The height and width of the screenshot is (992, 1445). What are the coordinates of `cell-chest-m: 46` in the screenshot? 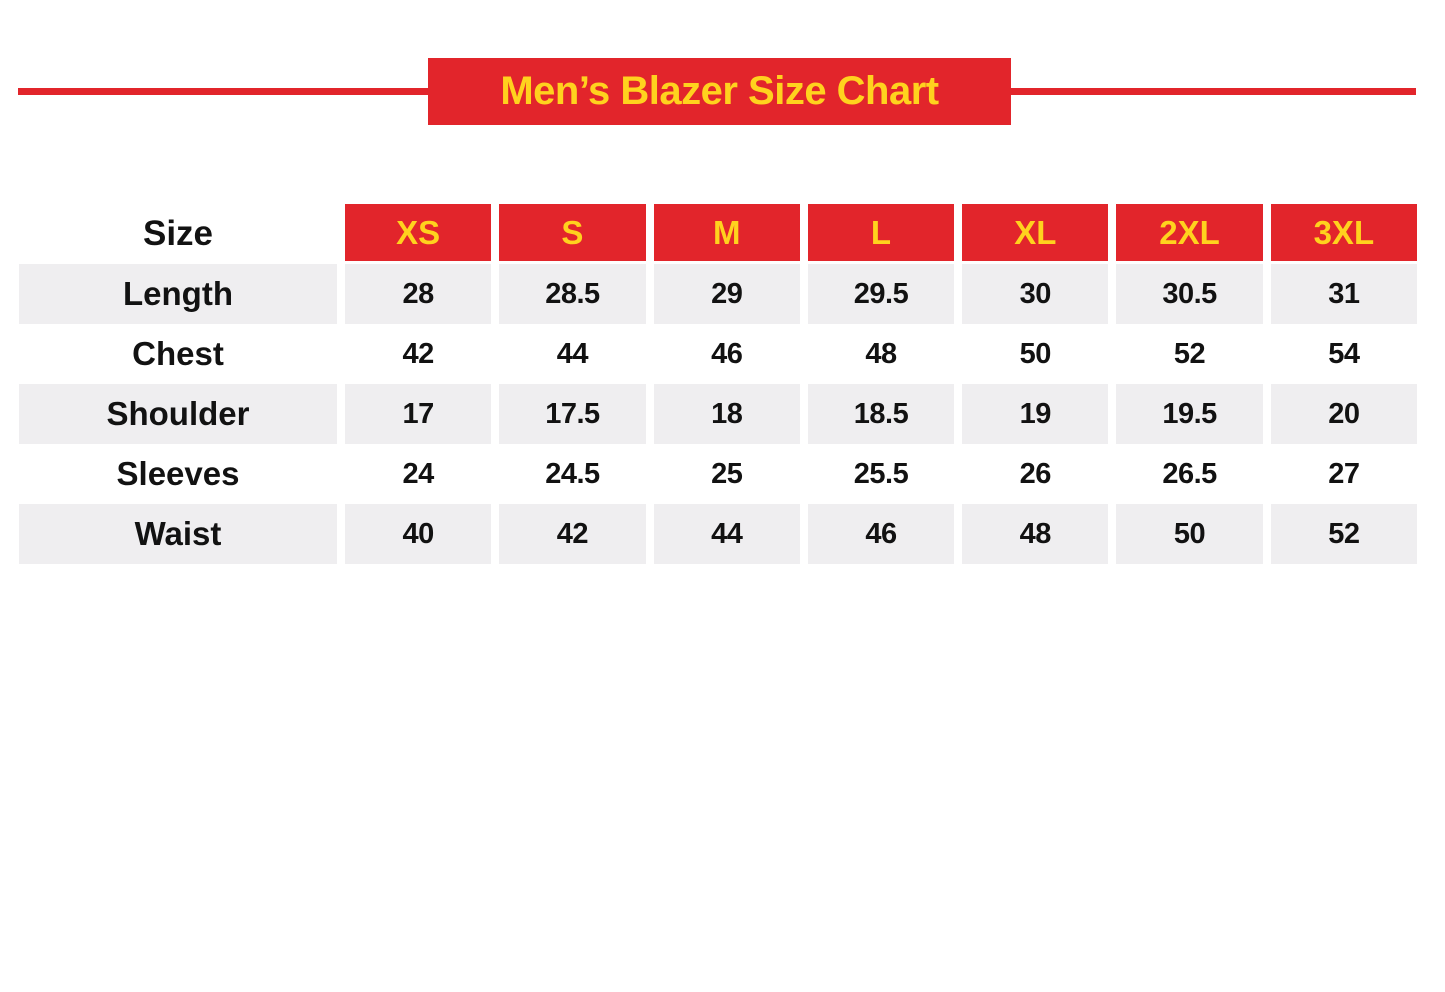 It's located at (727, 353).